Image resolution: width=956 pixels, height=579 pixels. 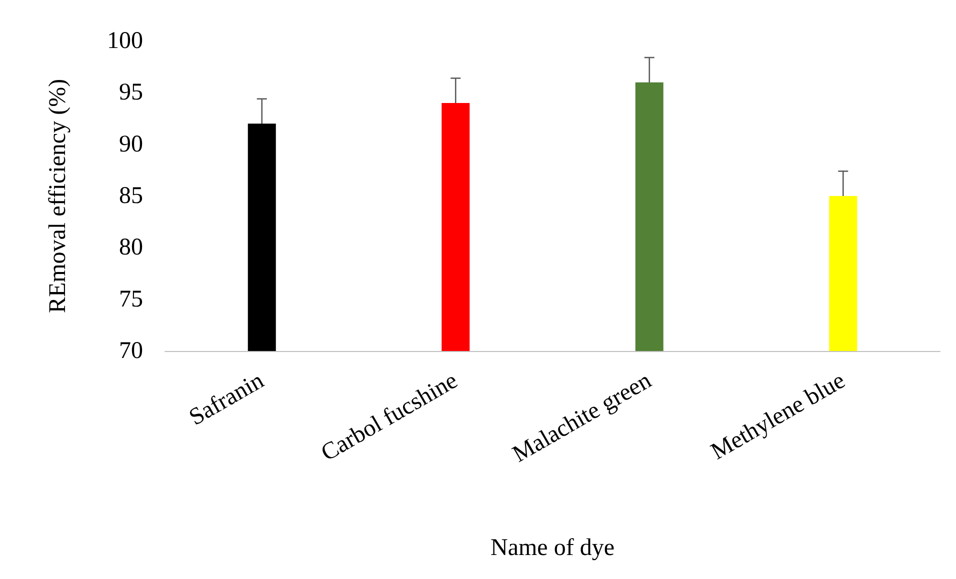 What do you see at coordinates (131, 351) in the screenshot?
I see `y-tick-label: 70` at bounding box center [131, 351].